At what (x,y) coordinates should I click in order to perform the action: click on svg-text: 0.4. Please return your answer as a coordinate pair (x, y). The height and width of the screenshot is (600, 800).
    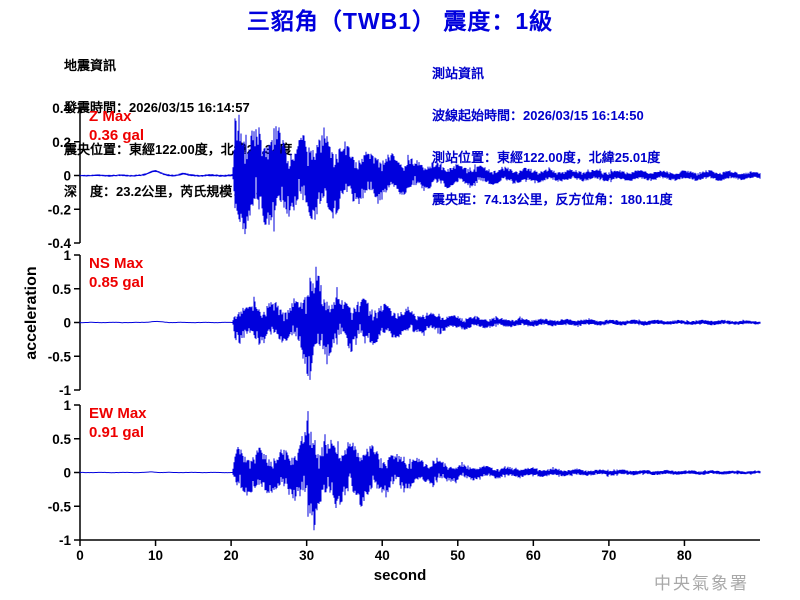
    Looking at the image, I should click on (61, 108).